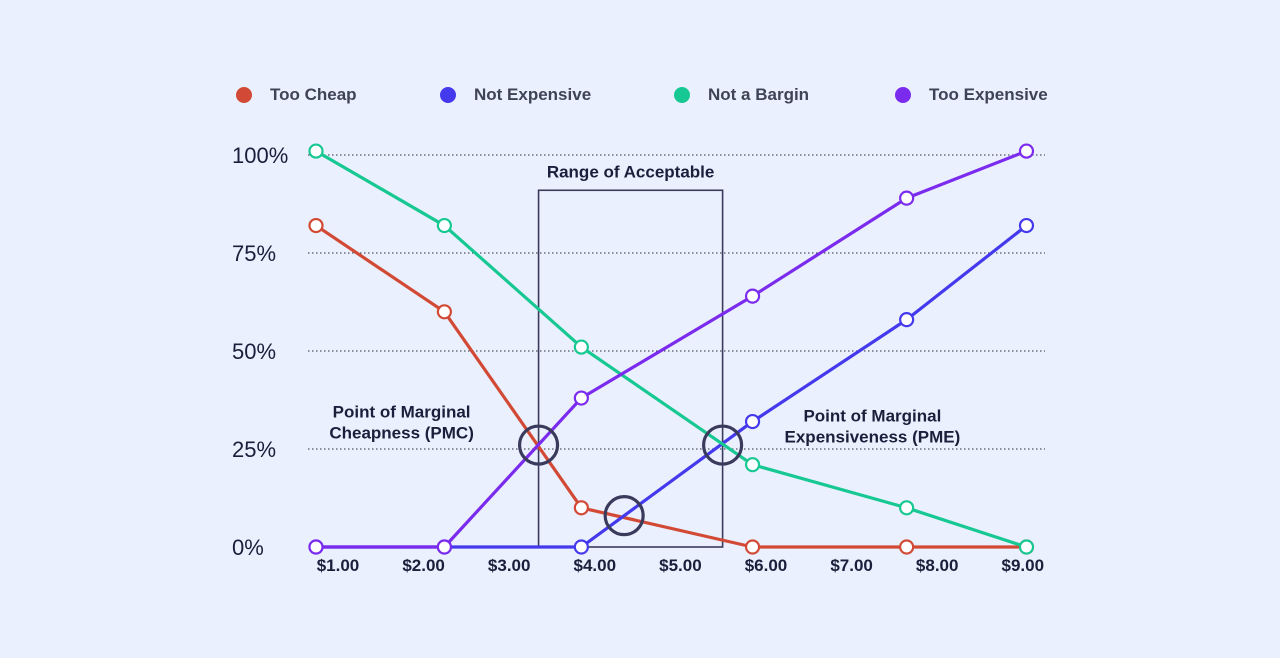 The image size is (1280, 658). I want to click on x-tick-label: $2.00, so click(423, 565).